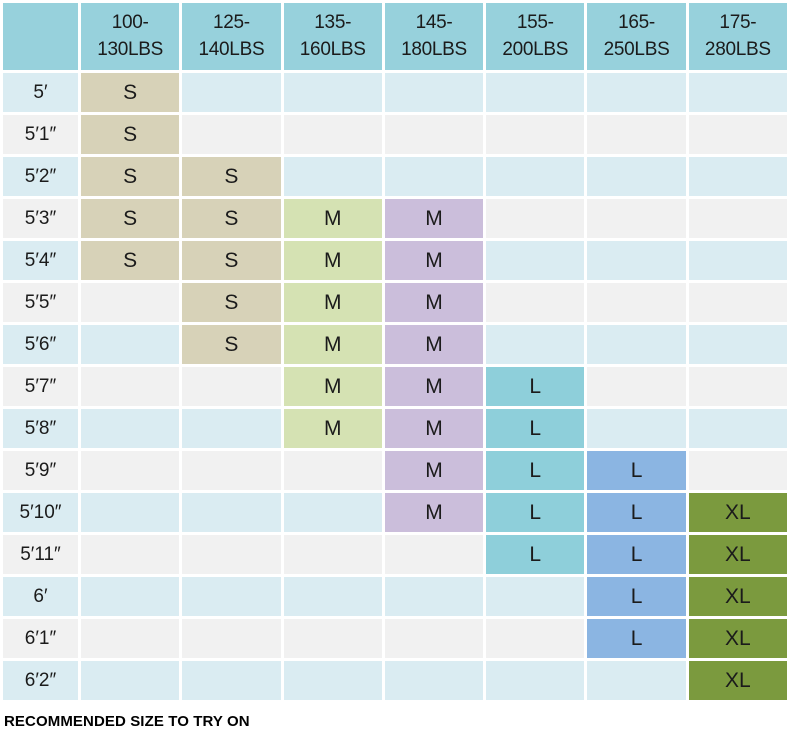 This screenshot has height=740, width=790. I want to click on height-row: 6′1″ L XL, so click(395, 638).